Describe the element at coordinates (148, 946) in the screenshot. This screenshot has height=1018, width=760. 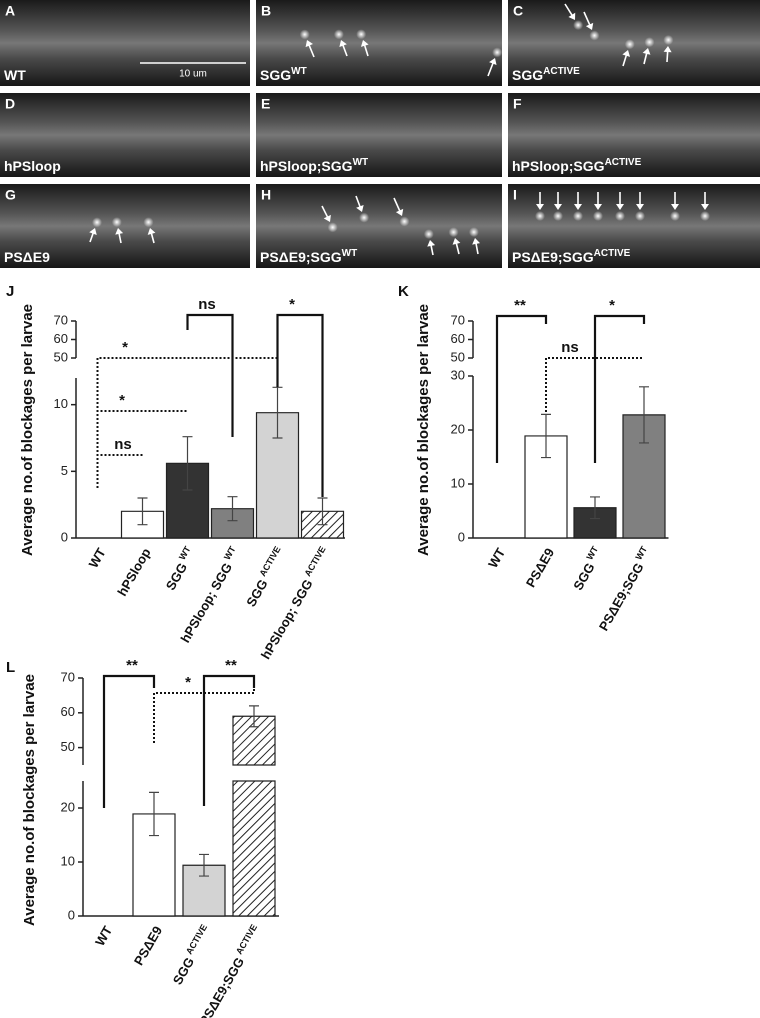
I see `x-tick-label: PSΔE9` at that location.